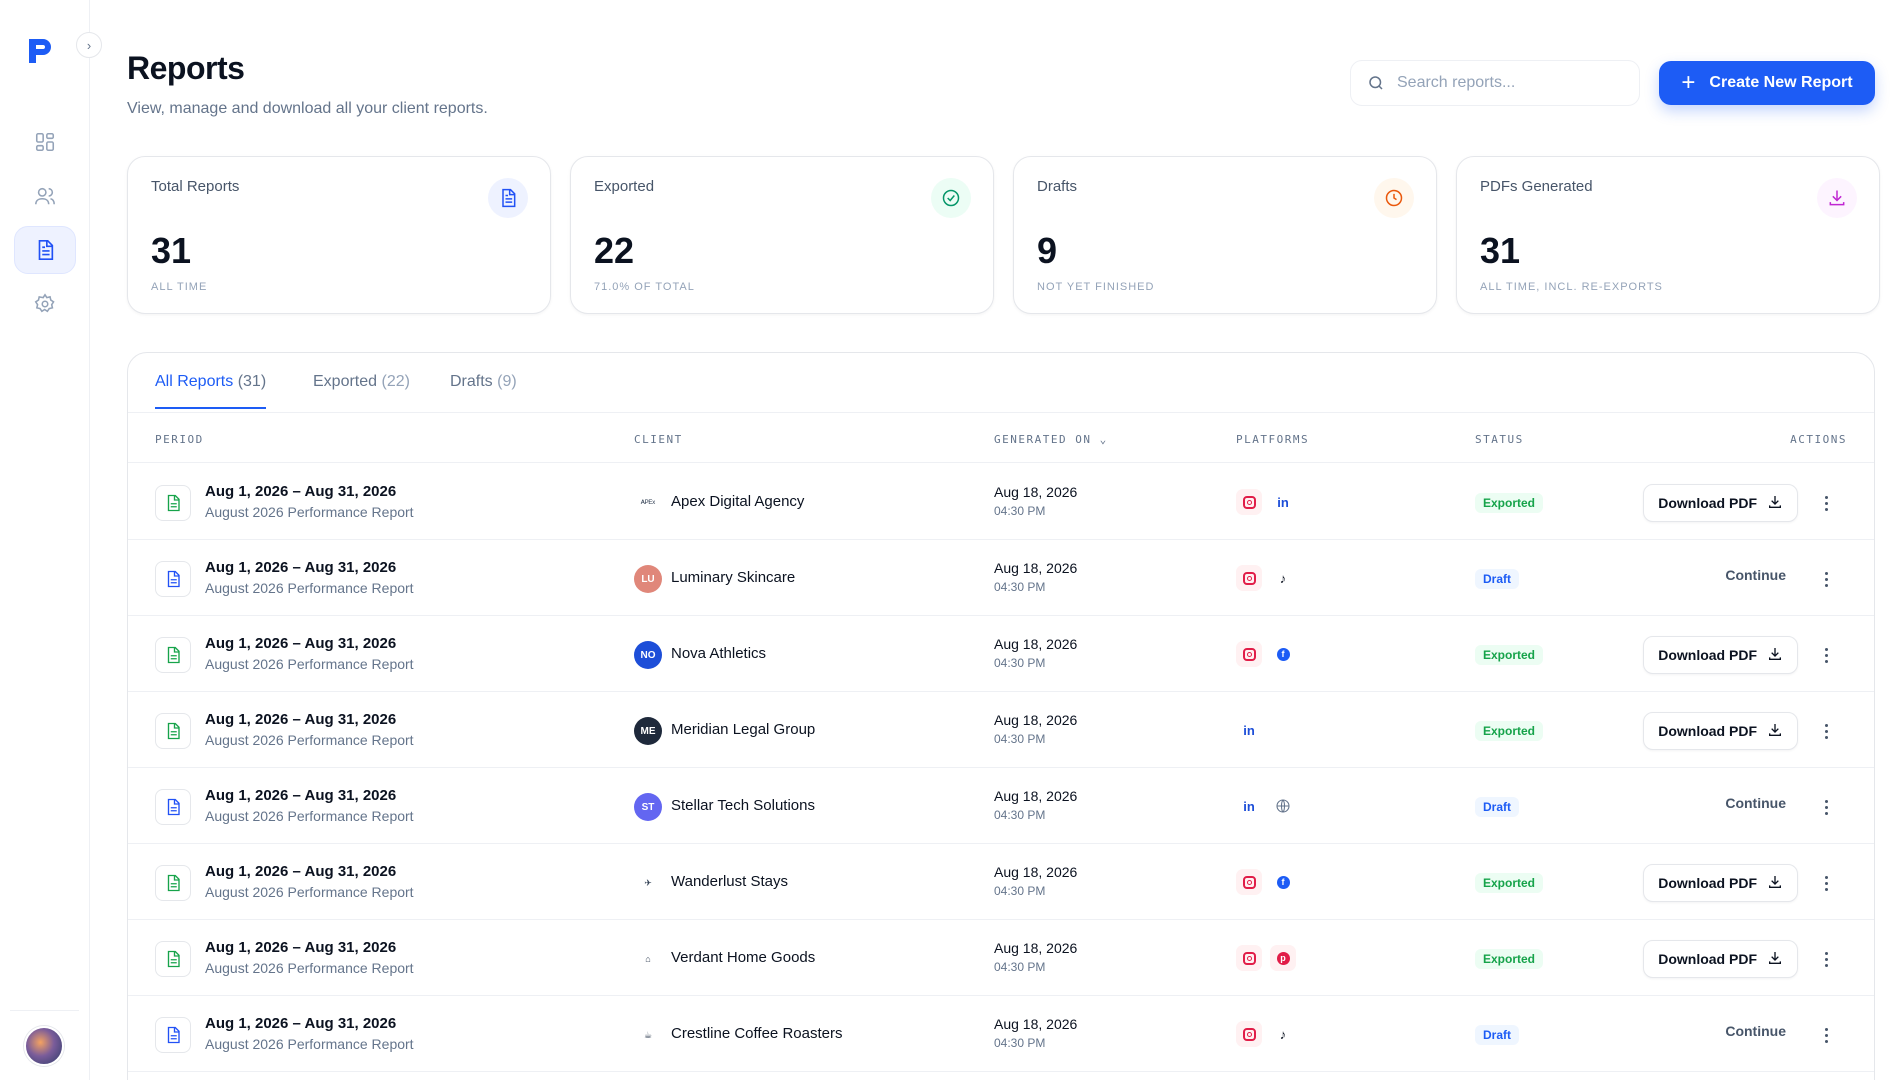 This screenshot has width=1904, height=1080. I want to click on nav-item-dashboard, so click(45, 142).